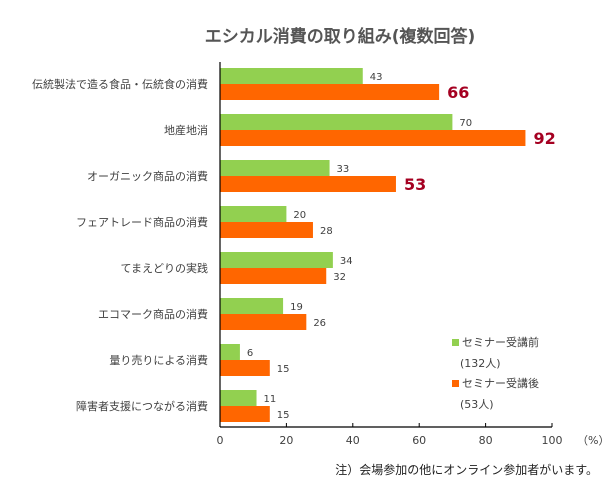 The height and width of the screenshot is (484, 614). I want to click on category-label: エコマーク商品の消費, so click(153, 314).